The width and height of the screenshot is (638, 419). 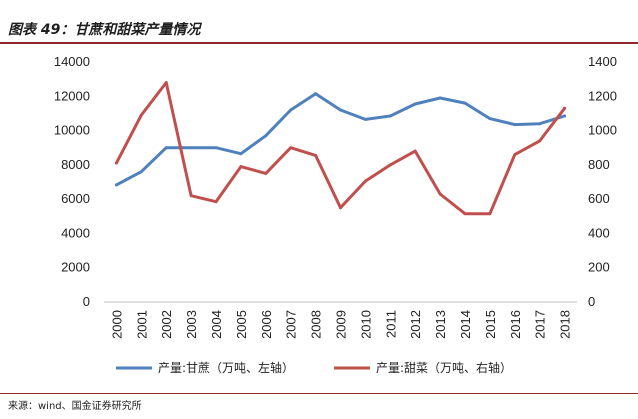 What do you see at coordinates (599, 232) in the screenshot?
I see `right-axis-tick-label: 400` at bounding box center [599, 232].